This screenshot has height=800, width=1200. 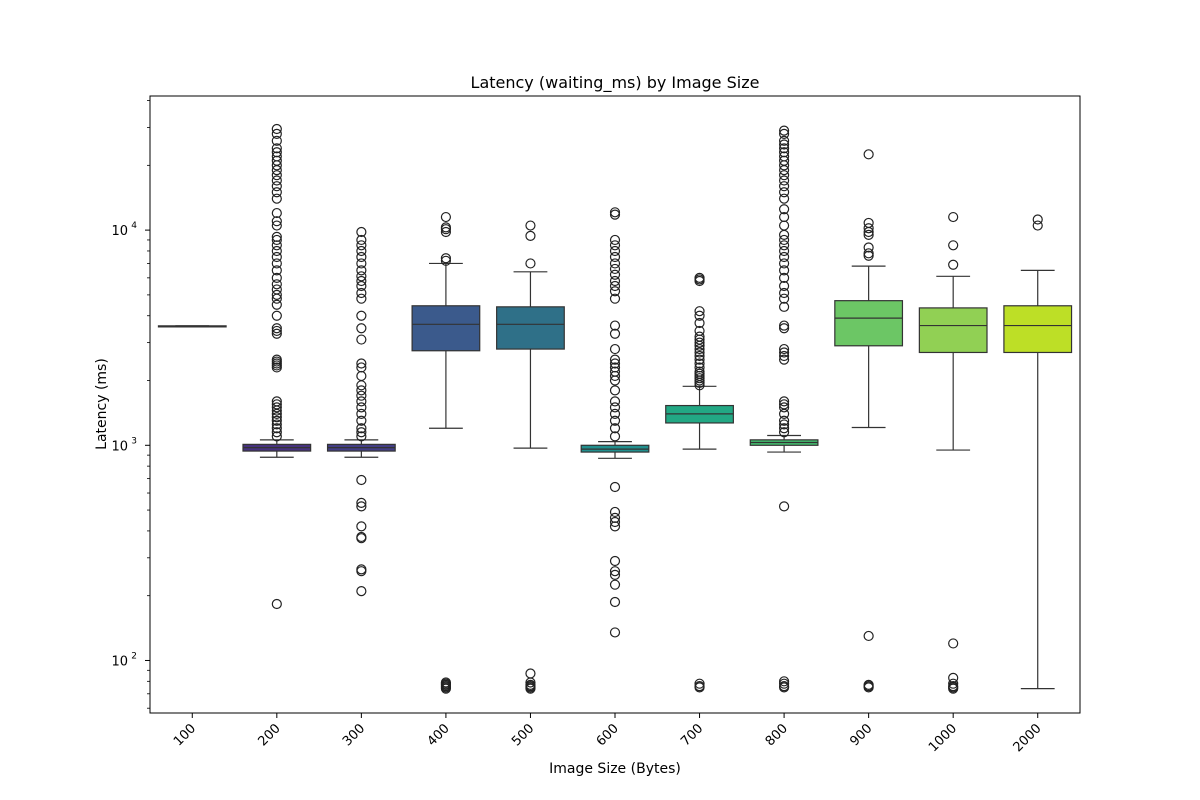 I want to click on y-tick-exponent: 2, so click(x=134, y=656).